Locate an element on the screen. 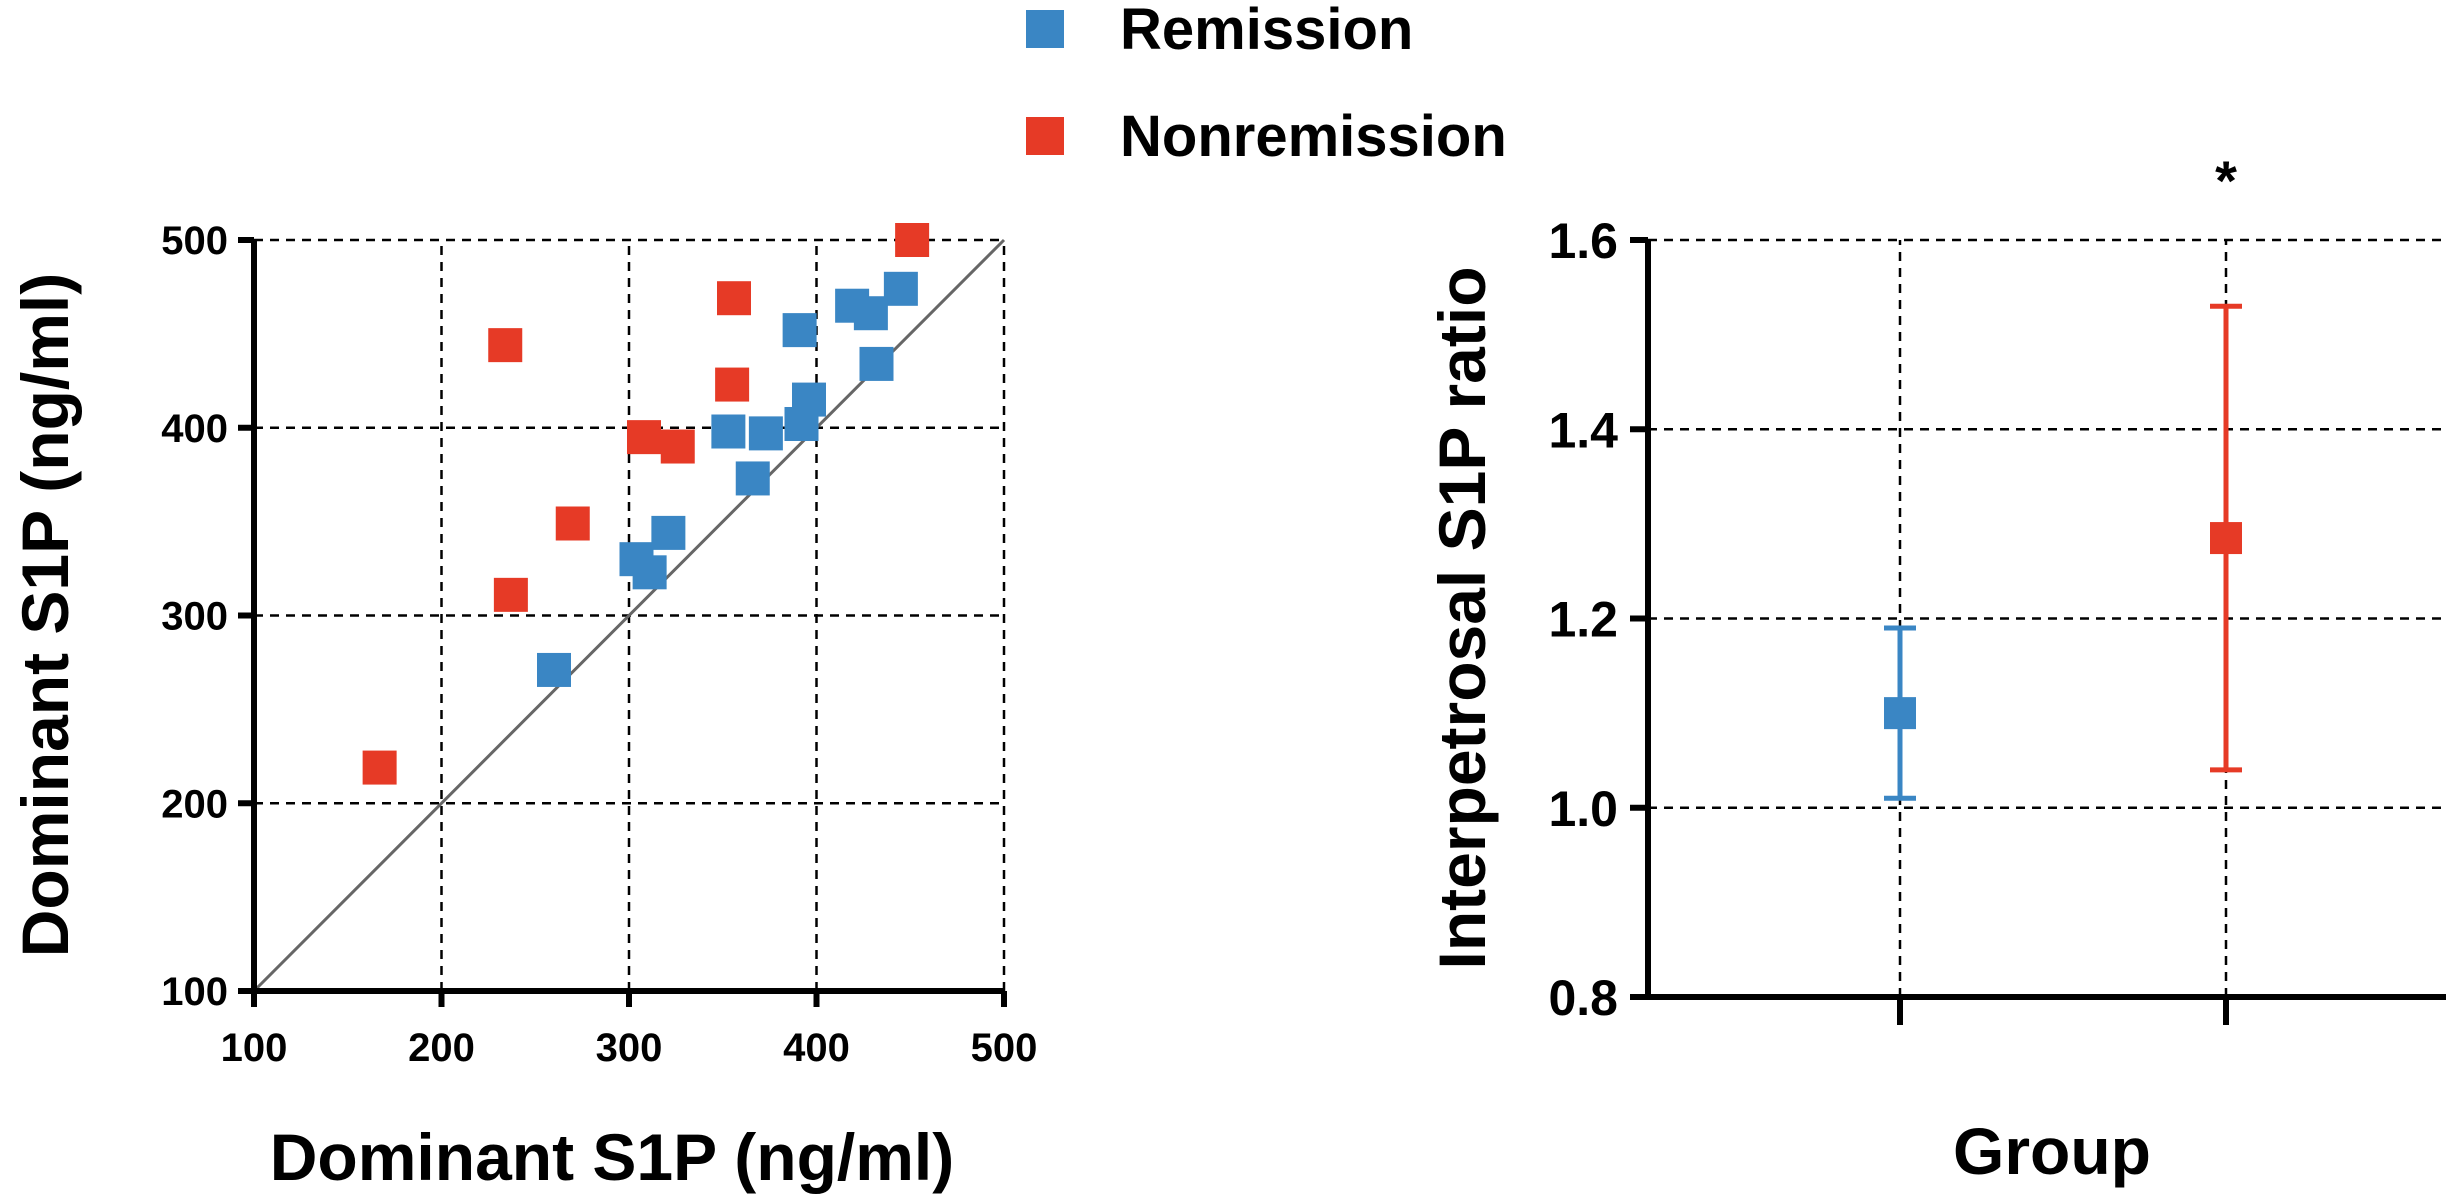 The height and width of the screenshot is (1202, 2451). mean-marker-nonremission is located at coordinates (2226, 538).